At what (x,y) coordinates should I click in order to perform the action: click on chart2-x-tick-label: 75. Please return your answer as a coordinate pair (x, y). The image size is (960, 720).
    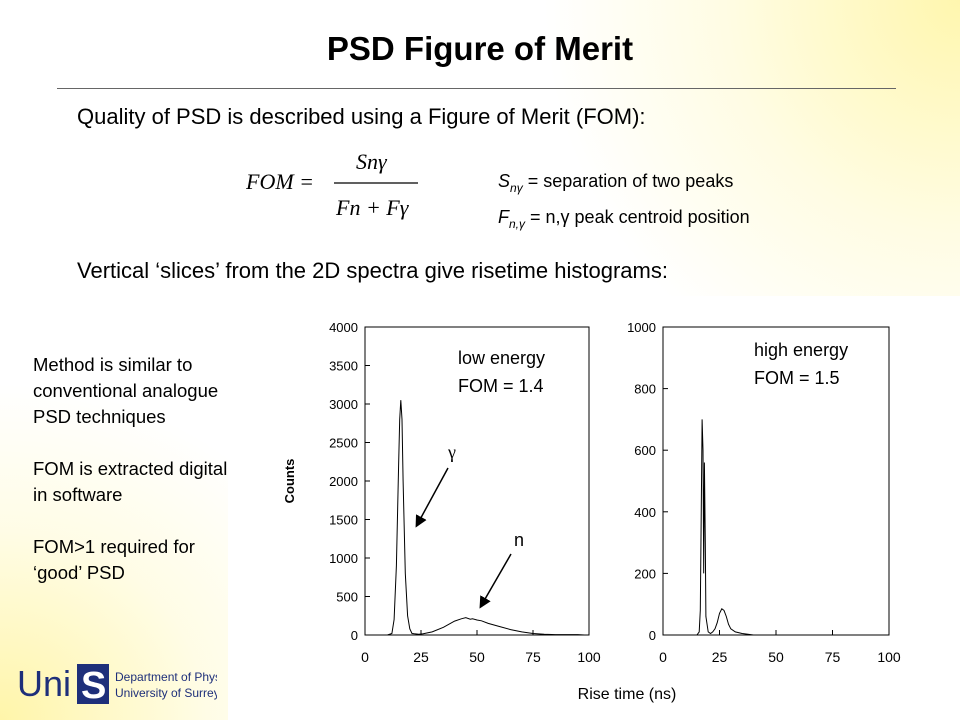
    Looking at the image, I should click on (833, 657).